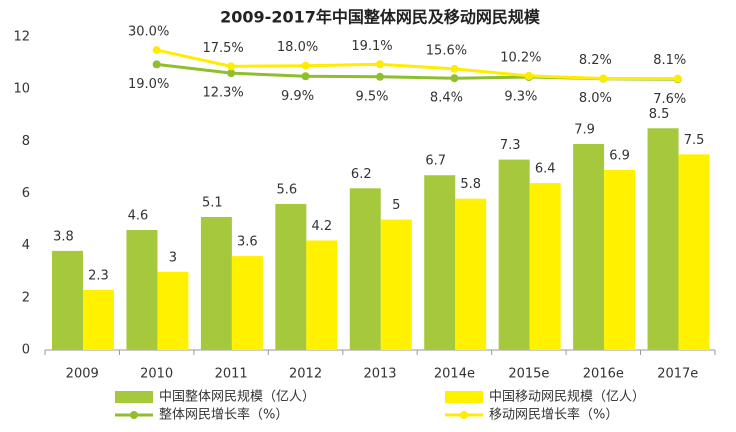 The width and height of the screenshot is (736, 432). I want to click on data-label: 8.5, so click(659, 114).